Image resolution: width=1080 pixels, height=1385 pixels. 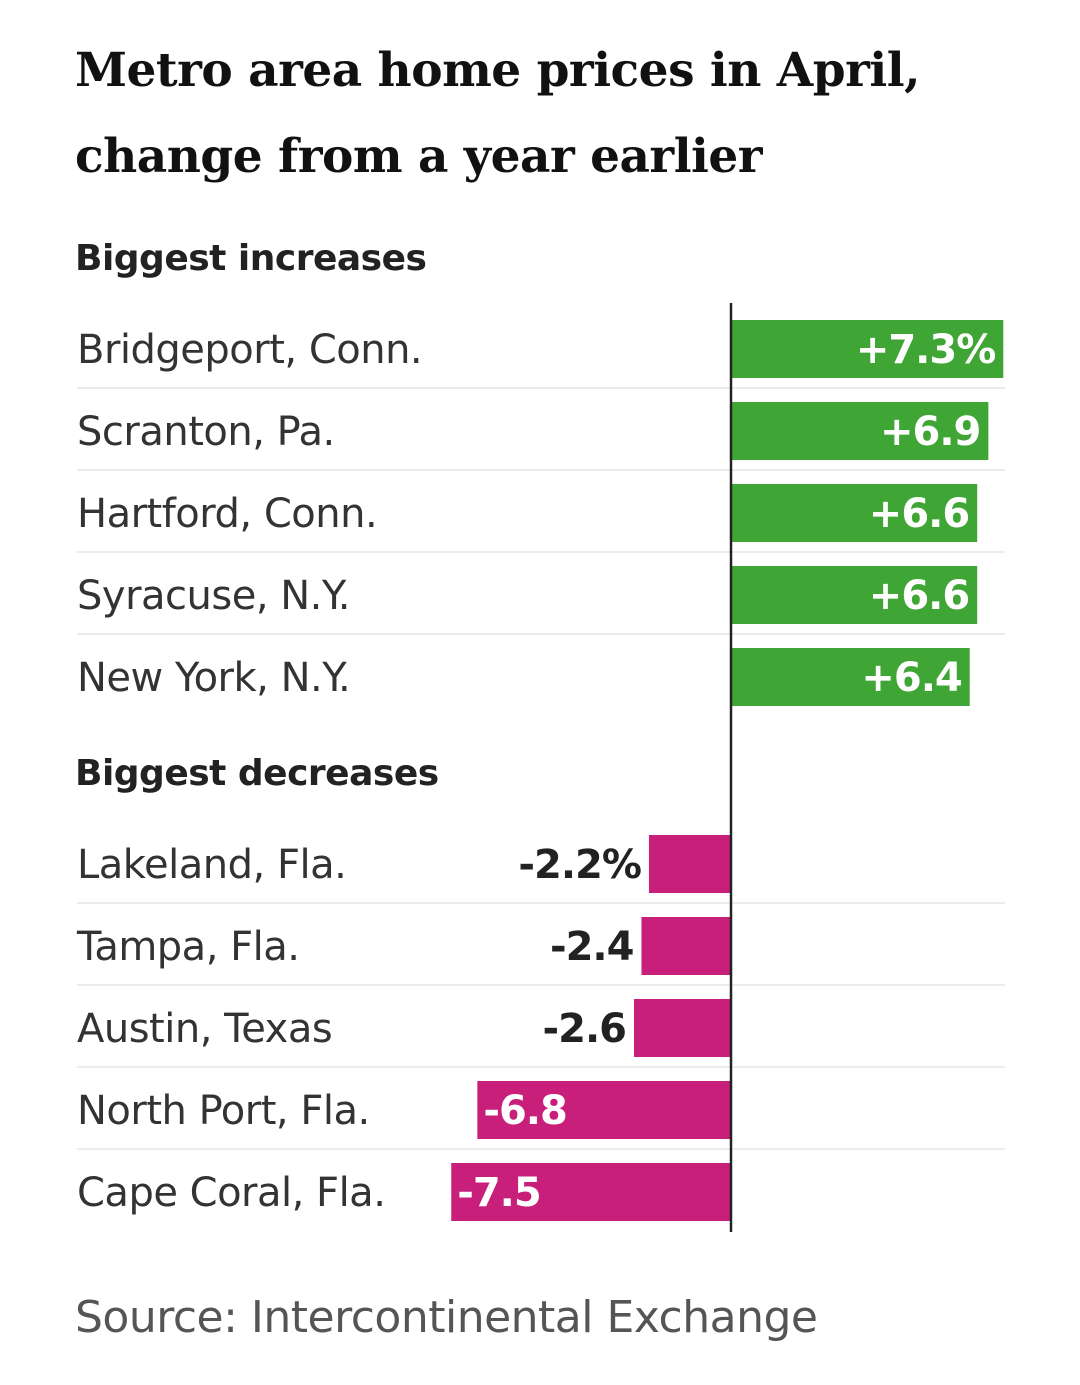 I want to click on section-label-decreases: Biggest decreases, so click(x=257, y=773).